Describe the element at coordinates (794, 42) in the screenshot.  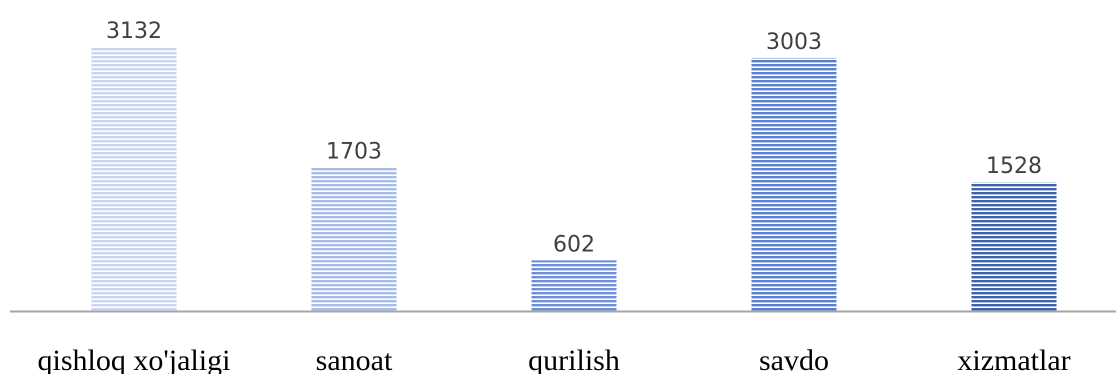
I see `value-label-3: 3003` at that location.